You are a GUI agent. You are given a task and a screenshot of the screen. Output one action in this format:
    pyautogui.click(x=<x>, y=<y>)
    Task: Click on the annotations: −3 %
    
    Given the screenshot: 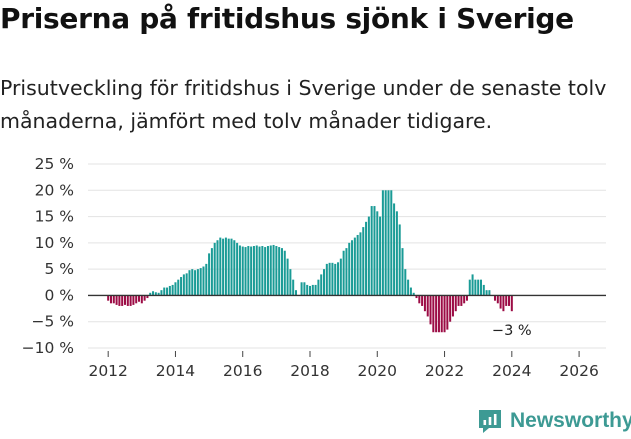 What is the action you would take?
    pyautogui.click(x=512, y=331)
    